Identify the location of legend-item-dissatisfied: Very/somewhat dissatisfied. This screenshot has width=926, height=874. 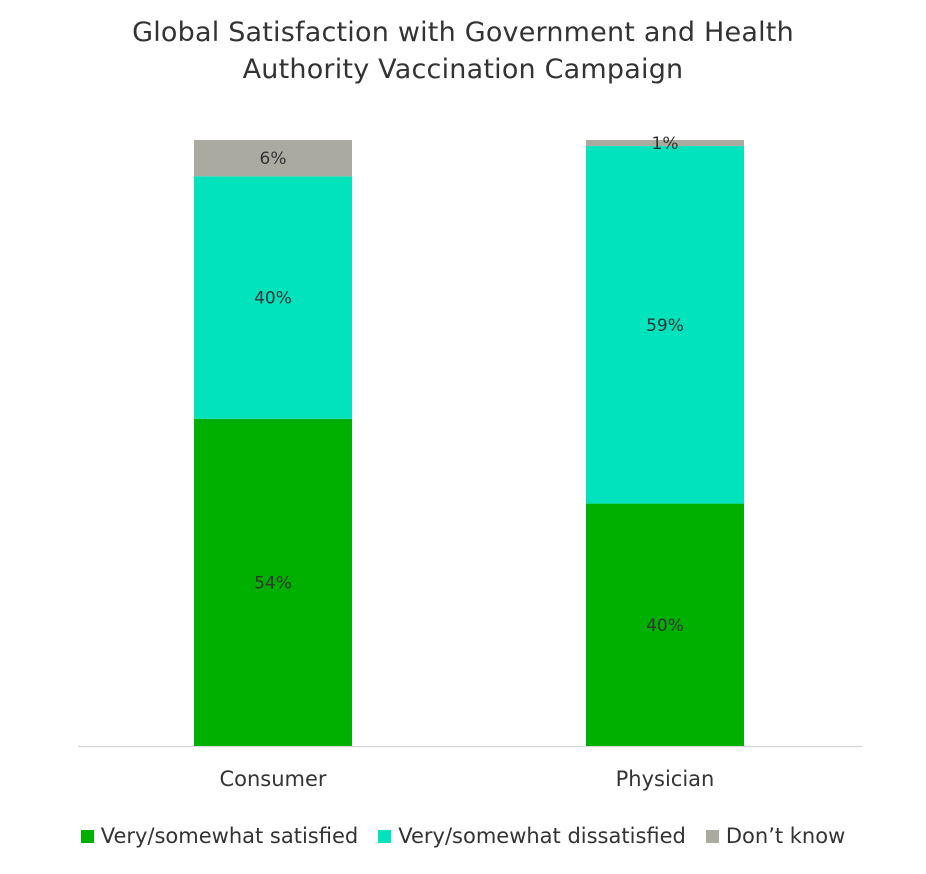
(532, 836).